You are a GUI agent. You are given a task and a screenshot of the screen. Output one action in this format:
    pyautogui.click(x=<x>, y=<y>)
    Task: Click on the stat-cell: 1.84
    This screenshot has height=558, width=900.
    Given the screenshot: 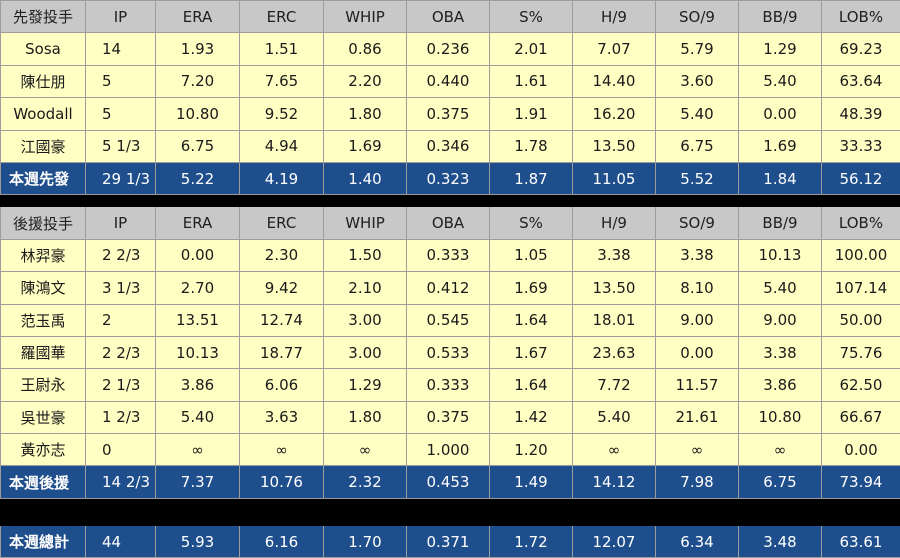 What is the action you would take?
    pyautogui.click(x=780, y=178)
    